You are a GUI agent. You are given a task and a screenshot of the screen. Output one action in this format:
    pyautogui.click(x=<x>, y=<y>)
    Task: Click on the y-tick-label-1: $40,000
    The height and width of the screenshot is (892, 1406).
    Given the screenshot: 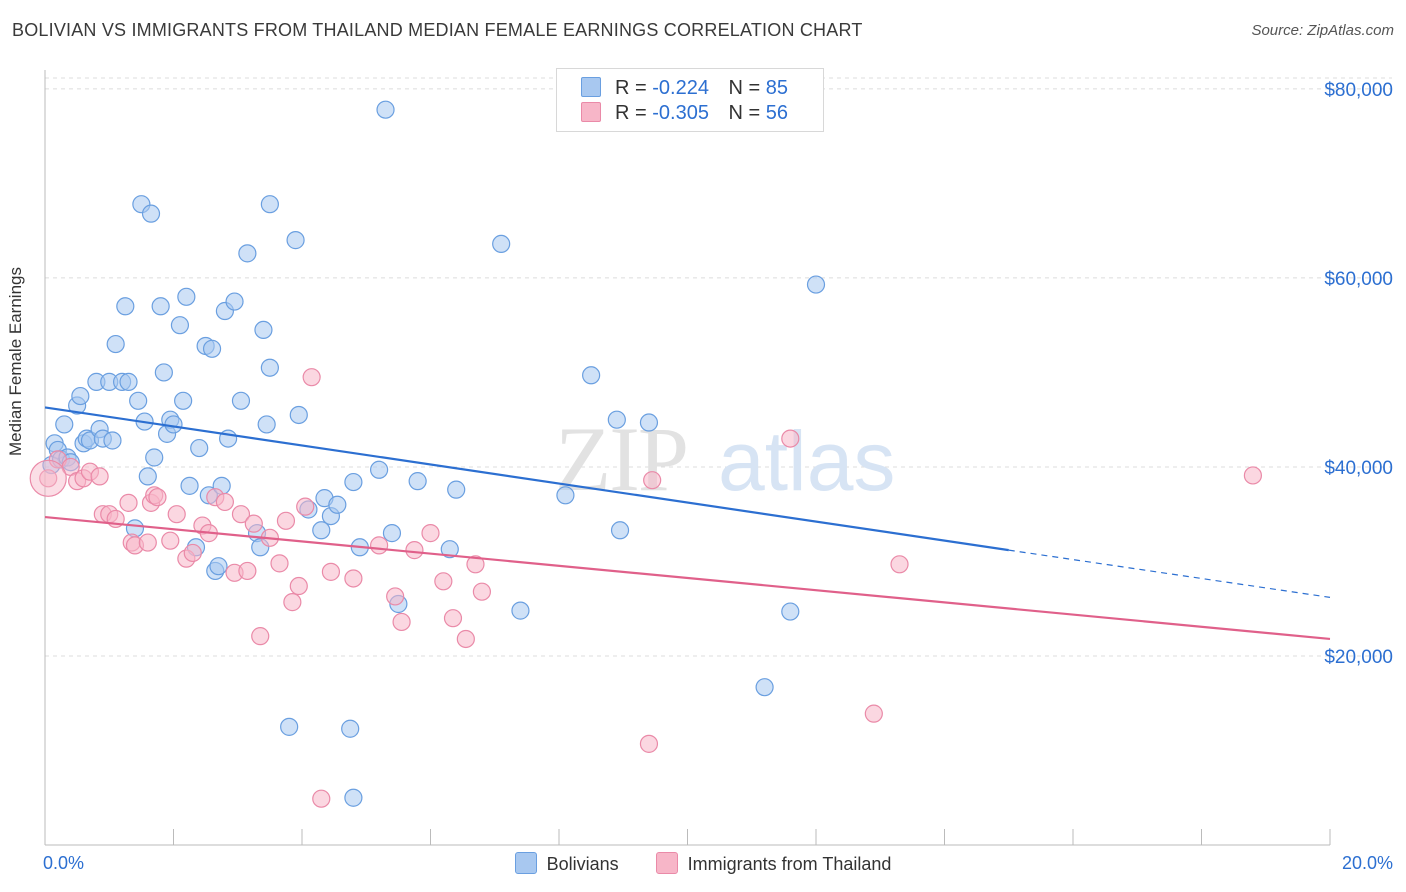 What is the action you would take?
    pyautogui.click(x=1358, y=468)
    